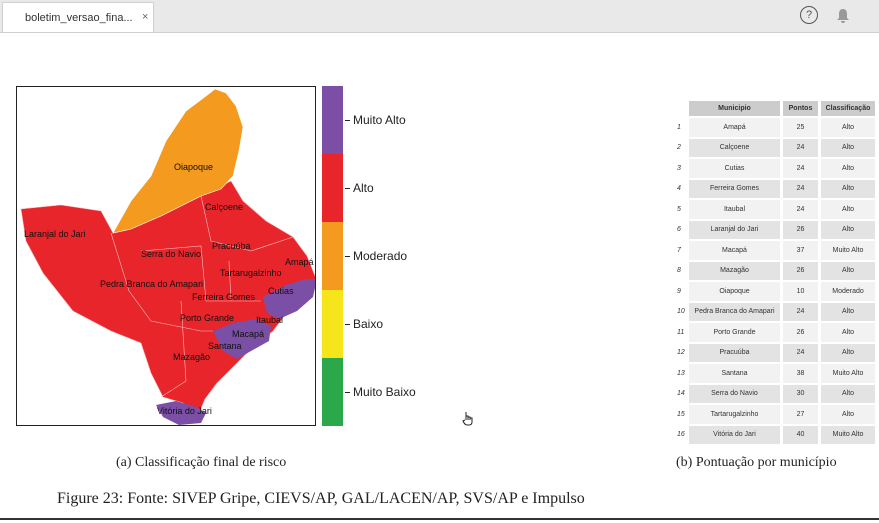 The width and height of the screenshot is (879, 523). I want to click on municipio-cell: Pracuúba, so click(734, 352).